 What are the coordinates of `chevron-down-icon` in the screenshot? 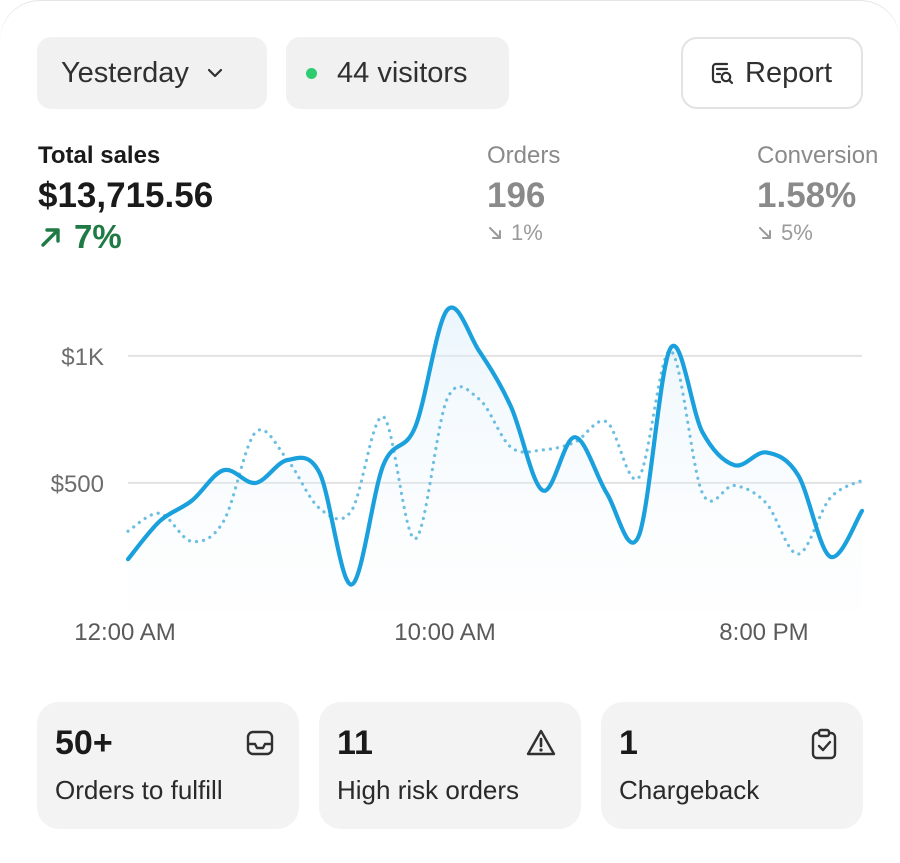 It's located at (215, 73).